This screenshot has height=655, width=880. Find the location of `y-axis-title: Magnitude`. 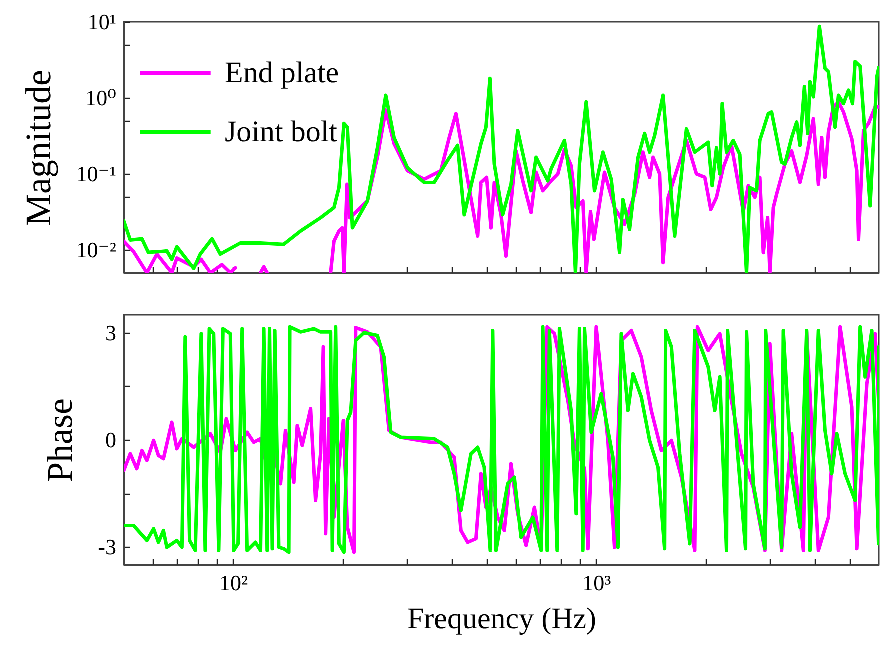

y-axis-title: Magnitude is located at coordinates (38, 148).